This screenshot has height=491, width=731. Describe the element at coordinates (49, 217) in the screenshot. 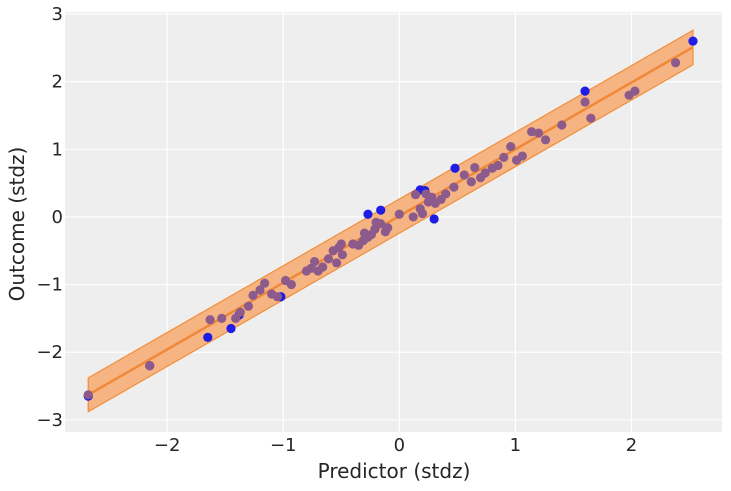

I see `y-tick-labels: −3 −2 −1 0 1 2 3` at that location.